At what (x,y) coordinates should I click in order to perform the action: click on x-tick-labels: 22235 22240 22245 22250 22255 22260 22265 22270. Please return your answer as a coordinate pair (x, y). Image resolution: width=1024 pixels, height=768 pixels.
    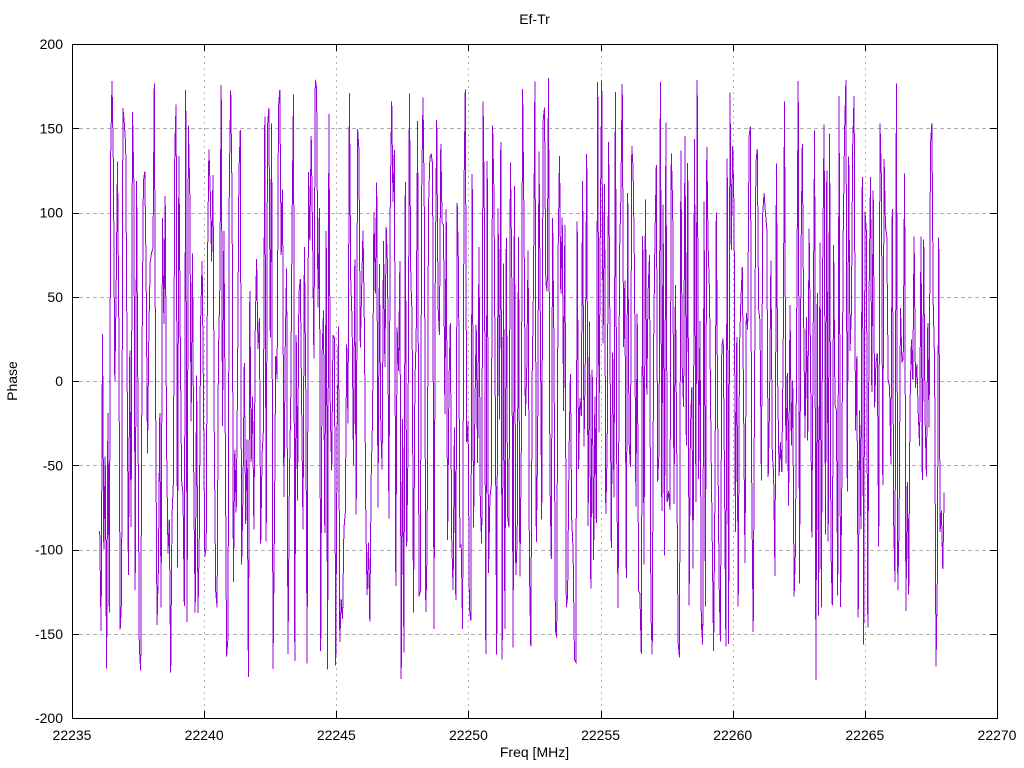
    Looking at the image, I should click on (535, 735).